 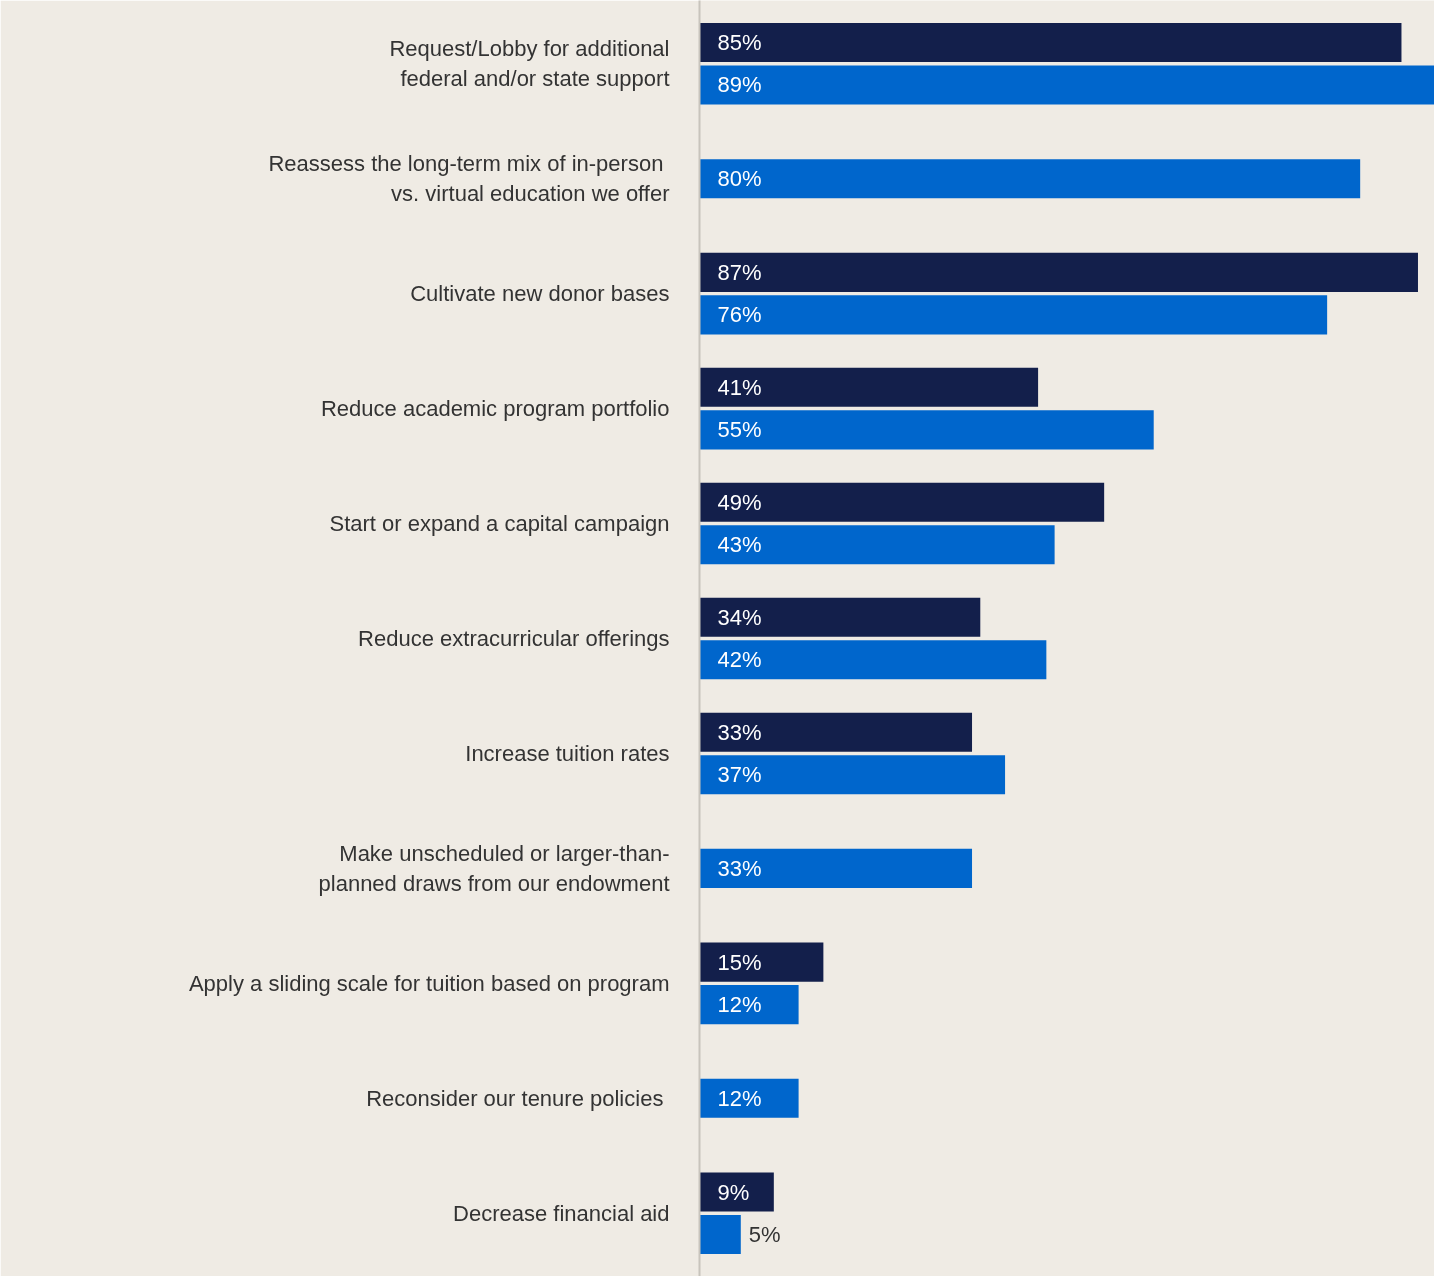 What do you see at coordinates (739, 42) in the screenshot?
I see `data-label: 85%` at bounding box center [739, 42].